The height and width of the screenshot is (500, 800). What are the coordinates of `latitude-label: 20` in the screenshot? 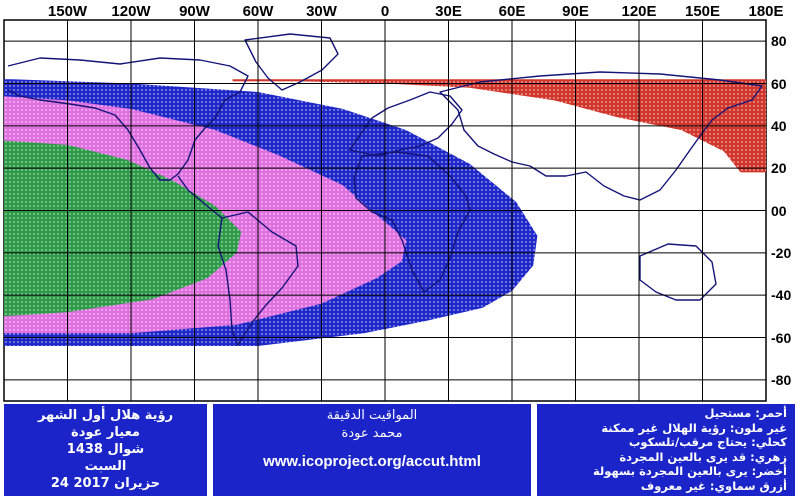 It's located at (779, 168).